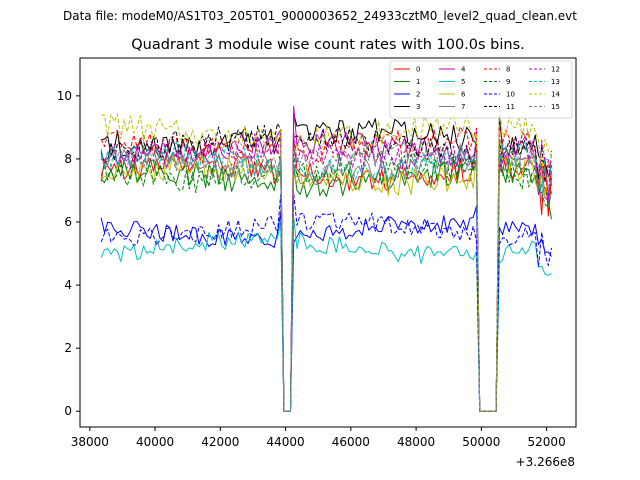 The width and height of the screenshot is (640, 480). I want to click on x-tick-label: 40000, so click(155, 442).